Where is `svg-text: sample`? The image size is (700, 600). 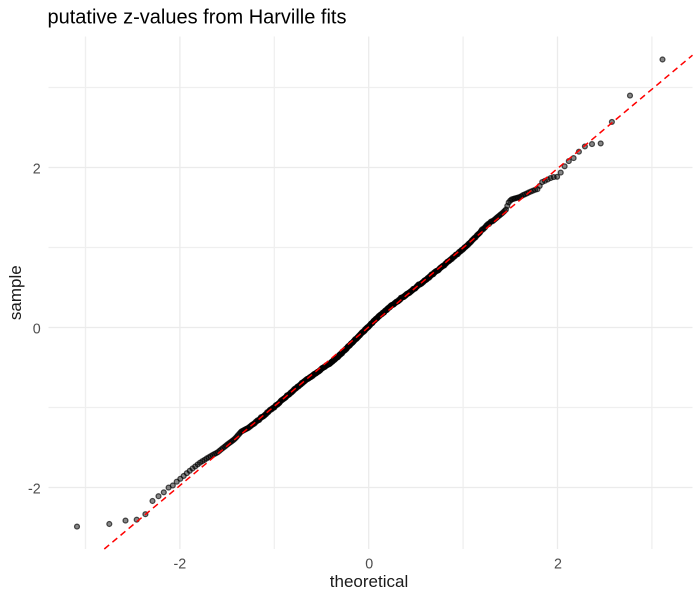 svg-text: sample is located at coordinates (15, 292).